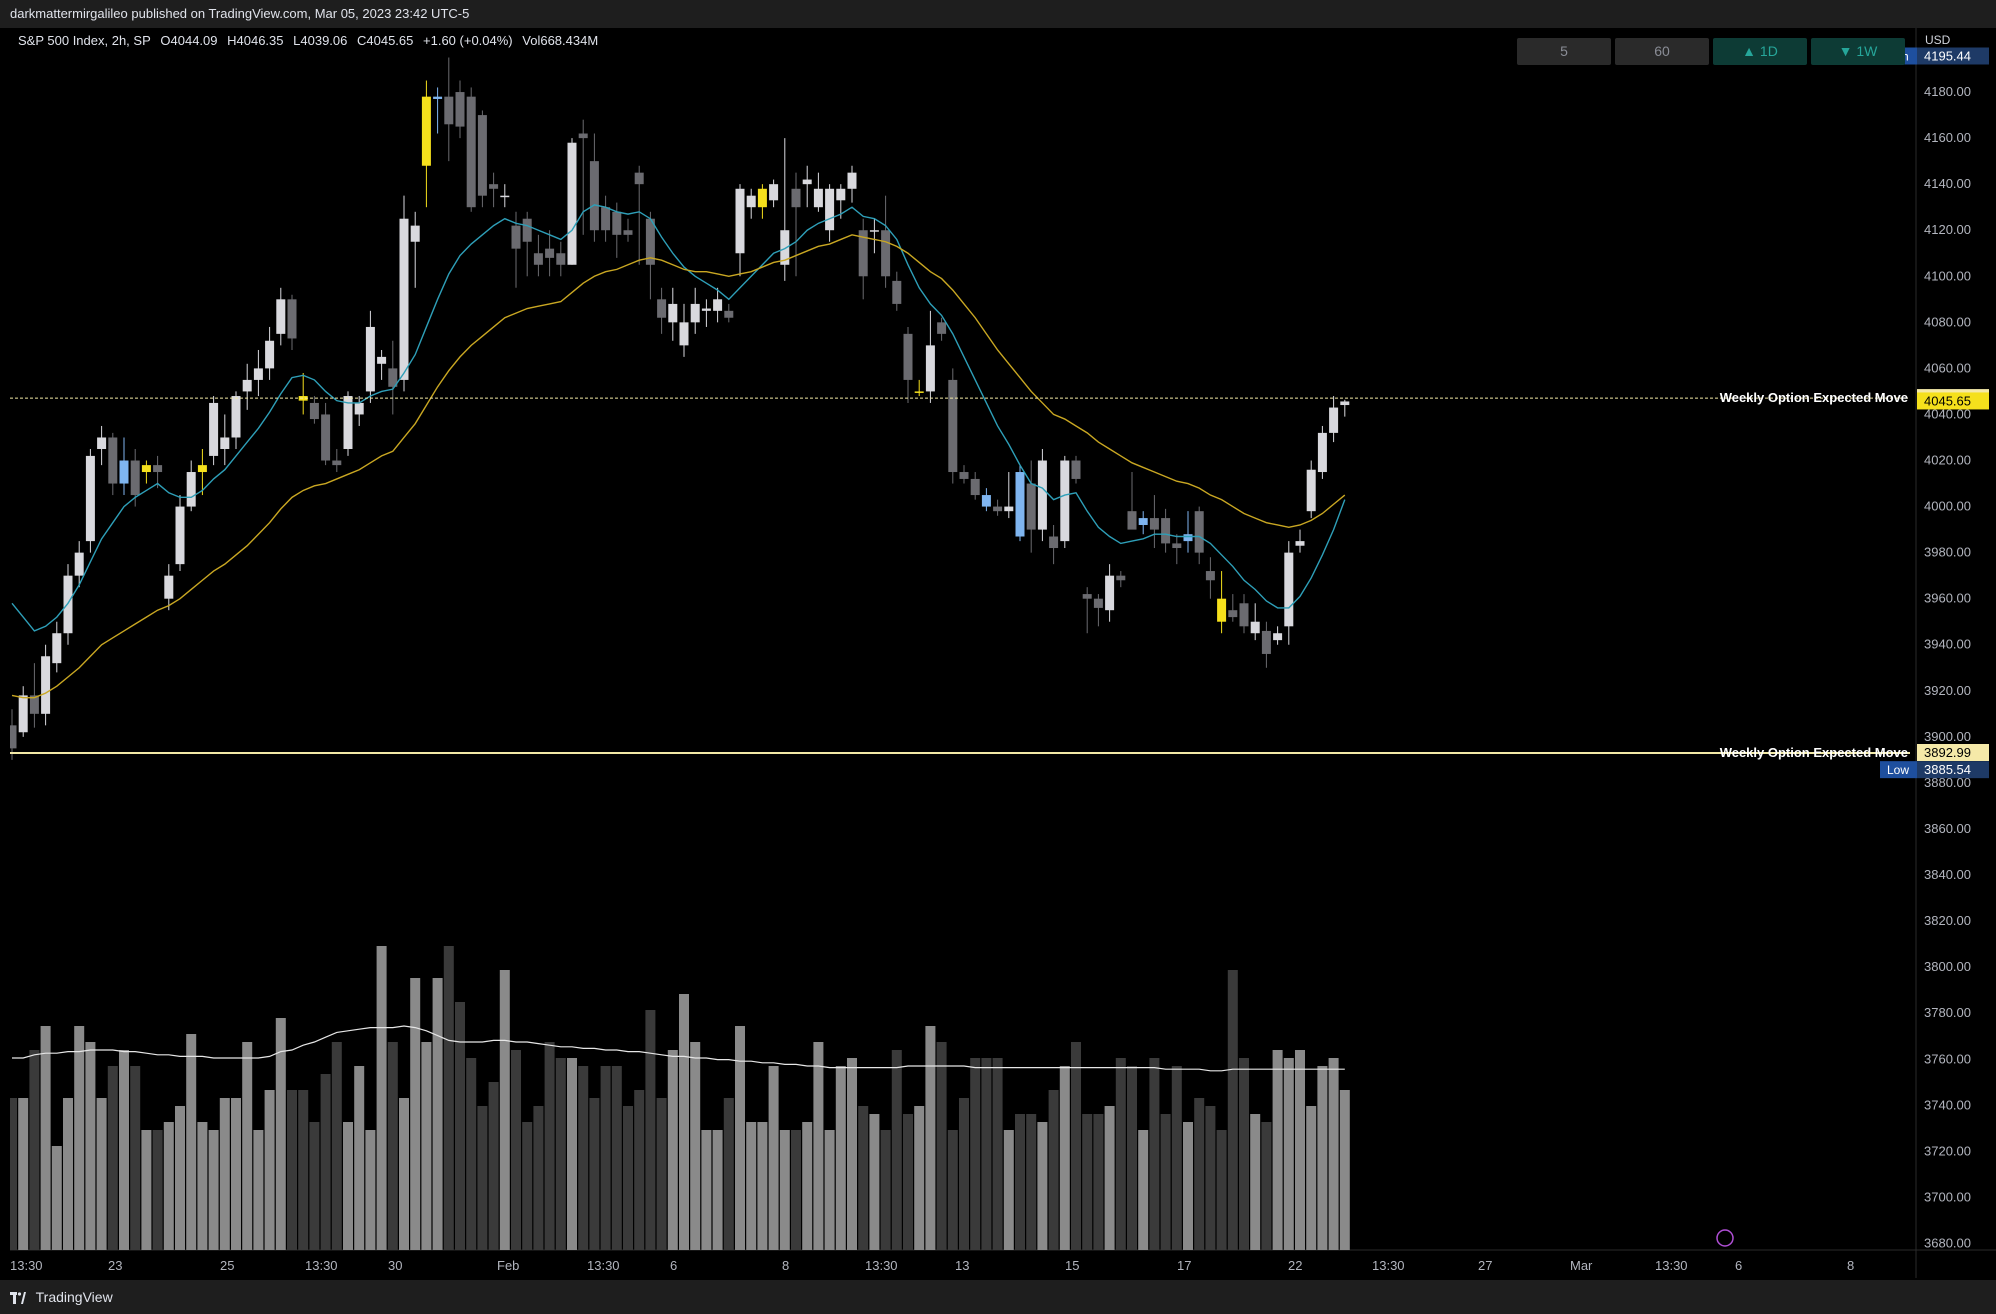 This screenshot has height=1314, width=1996. What do you see at coordinates (1662, 51) in the screenshot?
I see `timeframe-60-button: 60` at bounding box center [1662, 51].